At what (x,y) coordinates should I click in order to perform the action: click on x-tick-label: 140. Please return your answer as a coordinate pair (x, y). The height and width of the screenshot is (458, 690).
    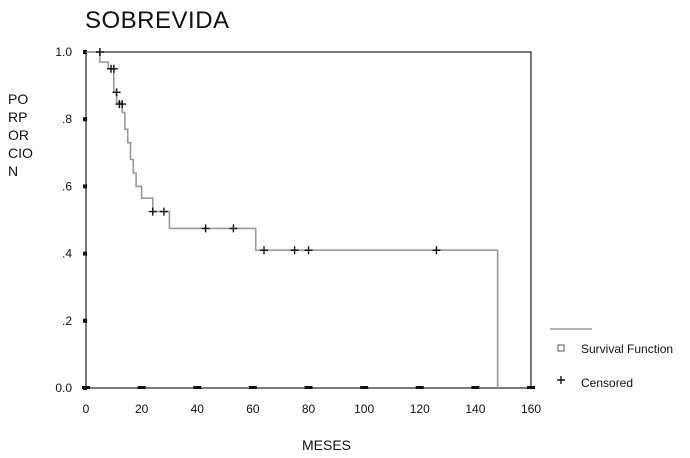
    Looking at the image, I should click on (475, 409).